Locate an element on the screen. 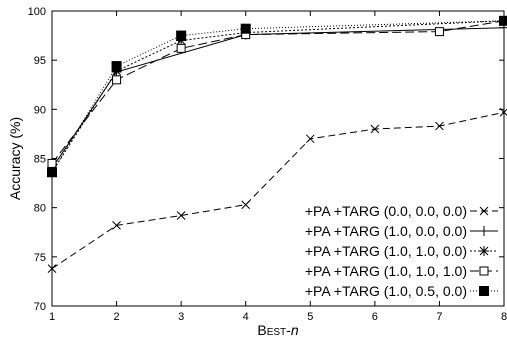  y-tick-label: 90 is located at coordinates (40, 110).